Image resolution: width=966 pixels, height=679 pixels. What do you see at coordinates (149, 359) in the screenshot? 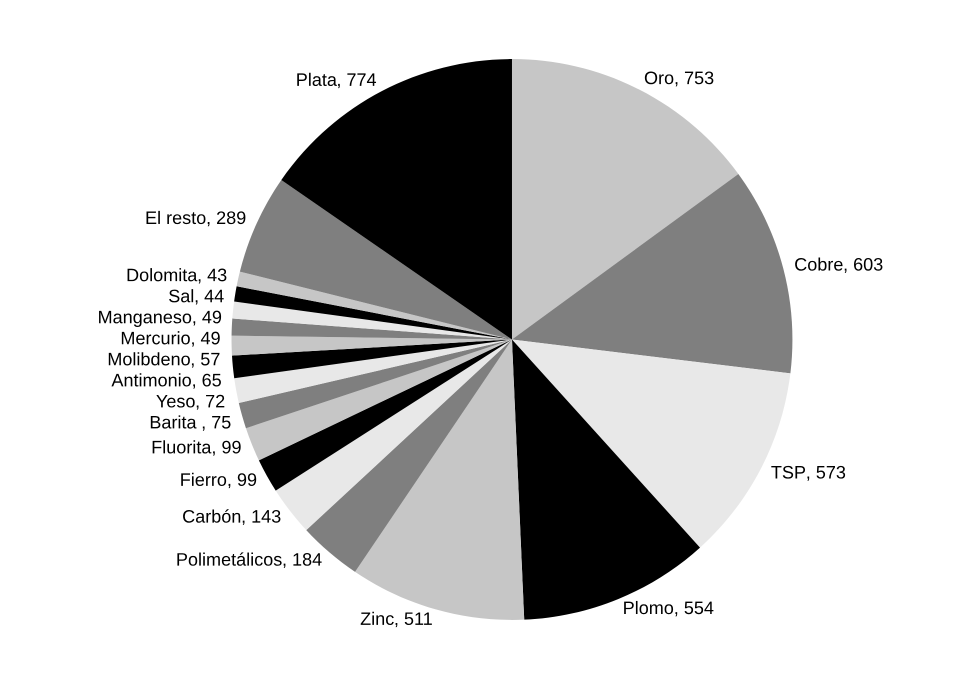
I see `slice-label: Molibdeno` at bounding box center [149, 359].